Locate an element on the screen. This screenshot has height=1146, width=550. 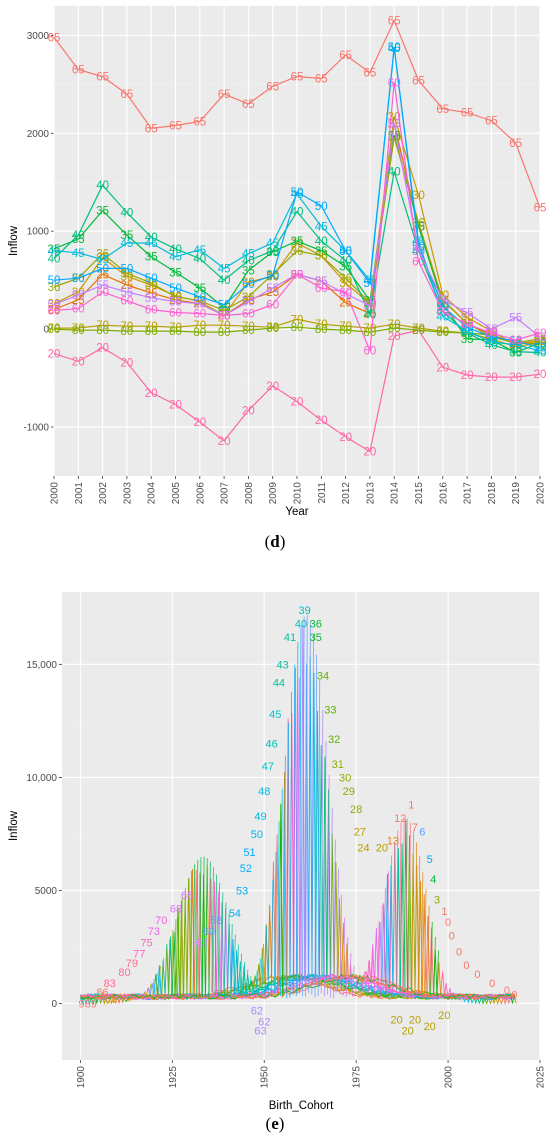
x-tick-label: 2014 is located at coordinates (395, 493).